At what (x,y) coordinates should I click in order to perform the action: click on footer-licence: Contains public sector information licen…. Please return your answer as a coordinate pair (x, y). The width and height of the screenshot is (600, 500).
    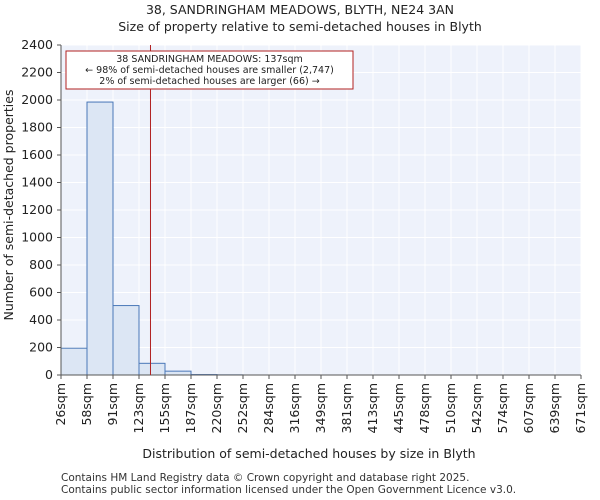
    Looking at the image, I should click on (289, 490).